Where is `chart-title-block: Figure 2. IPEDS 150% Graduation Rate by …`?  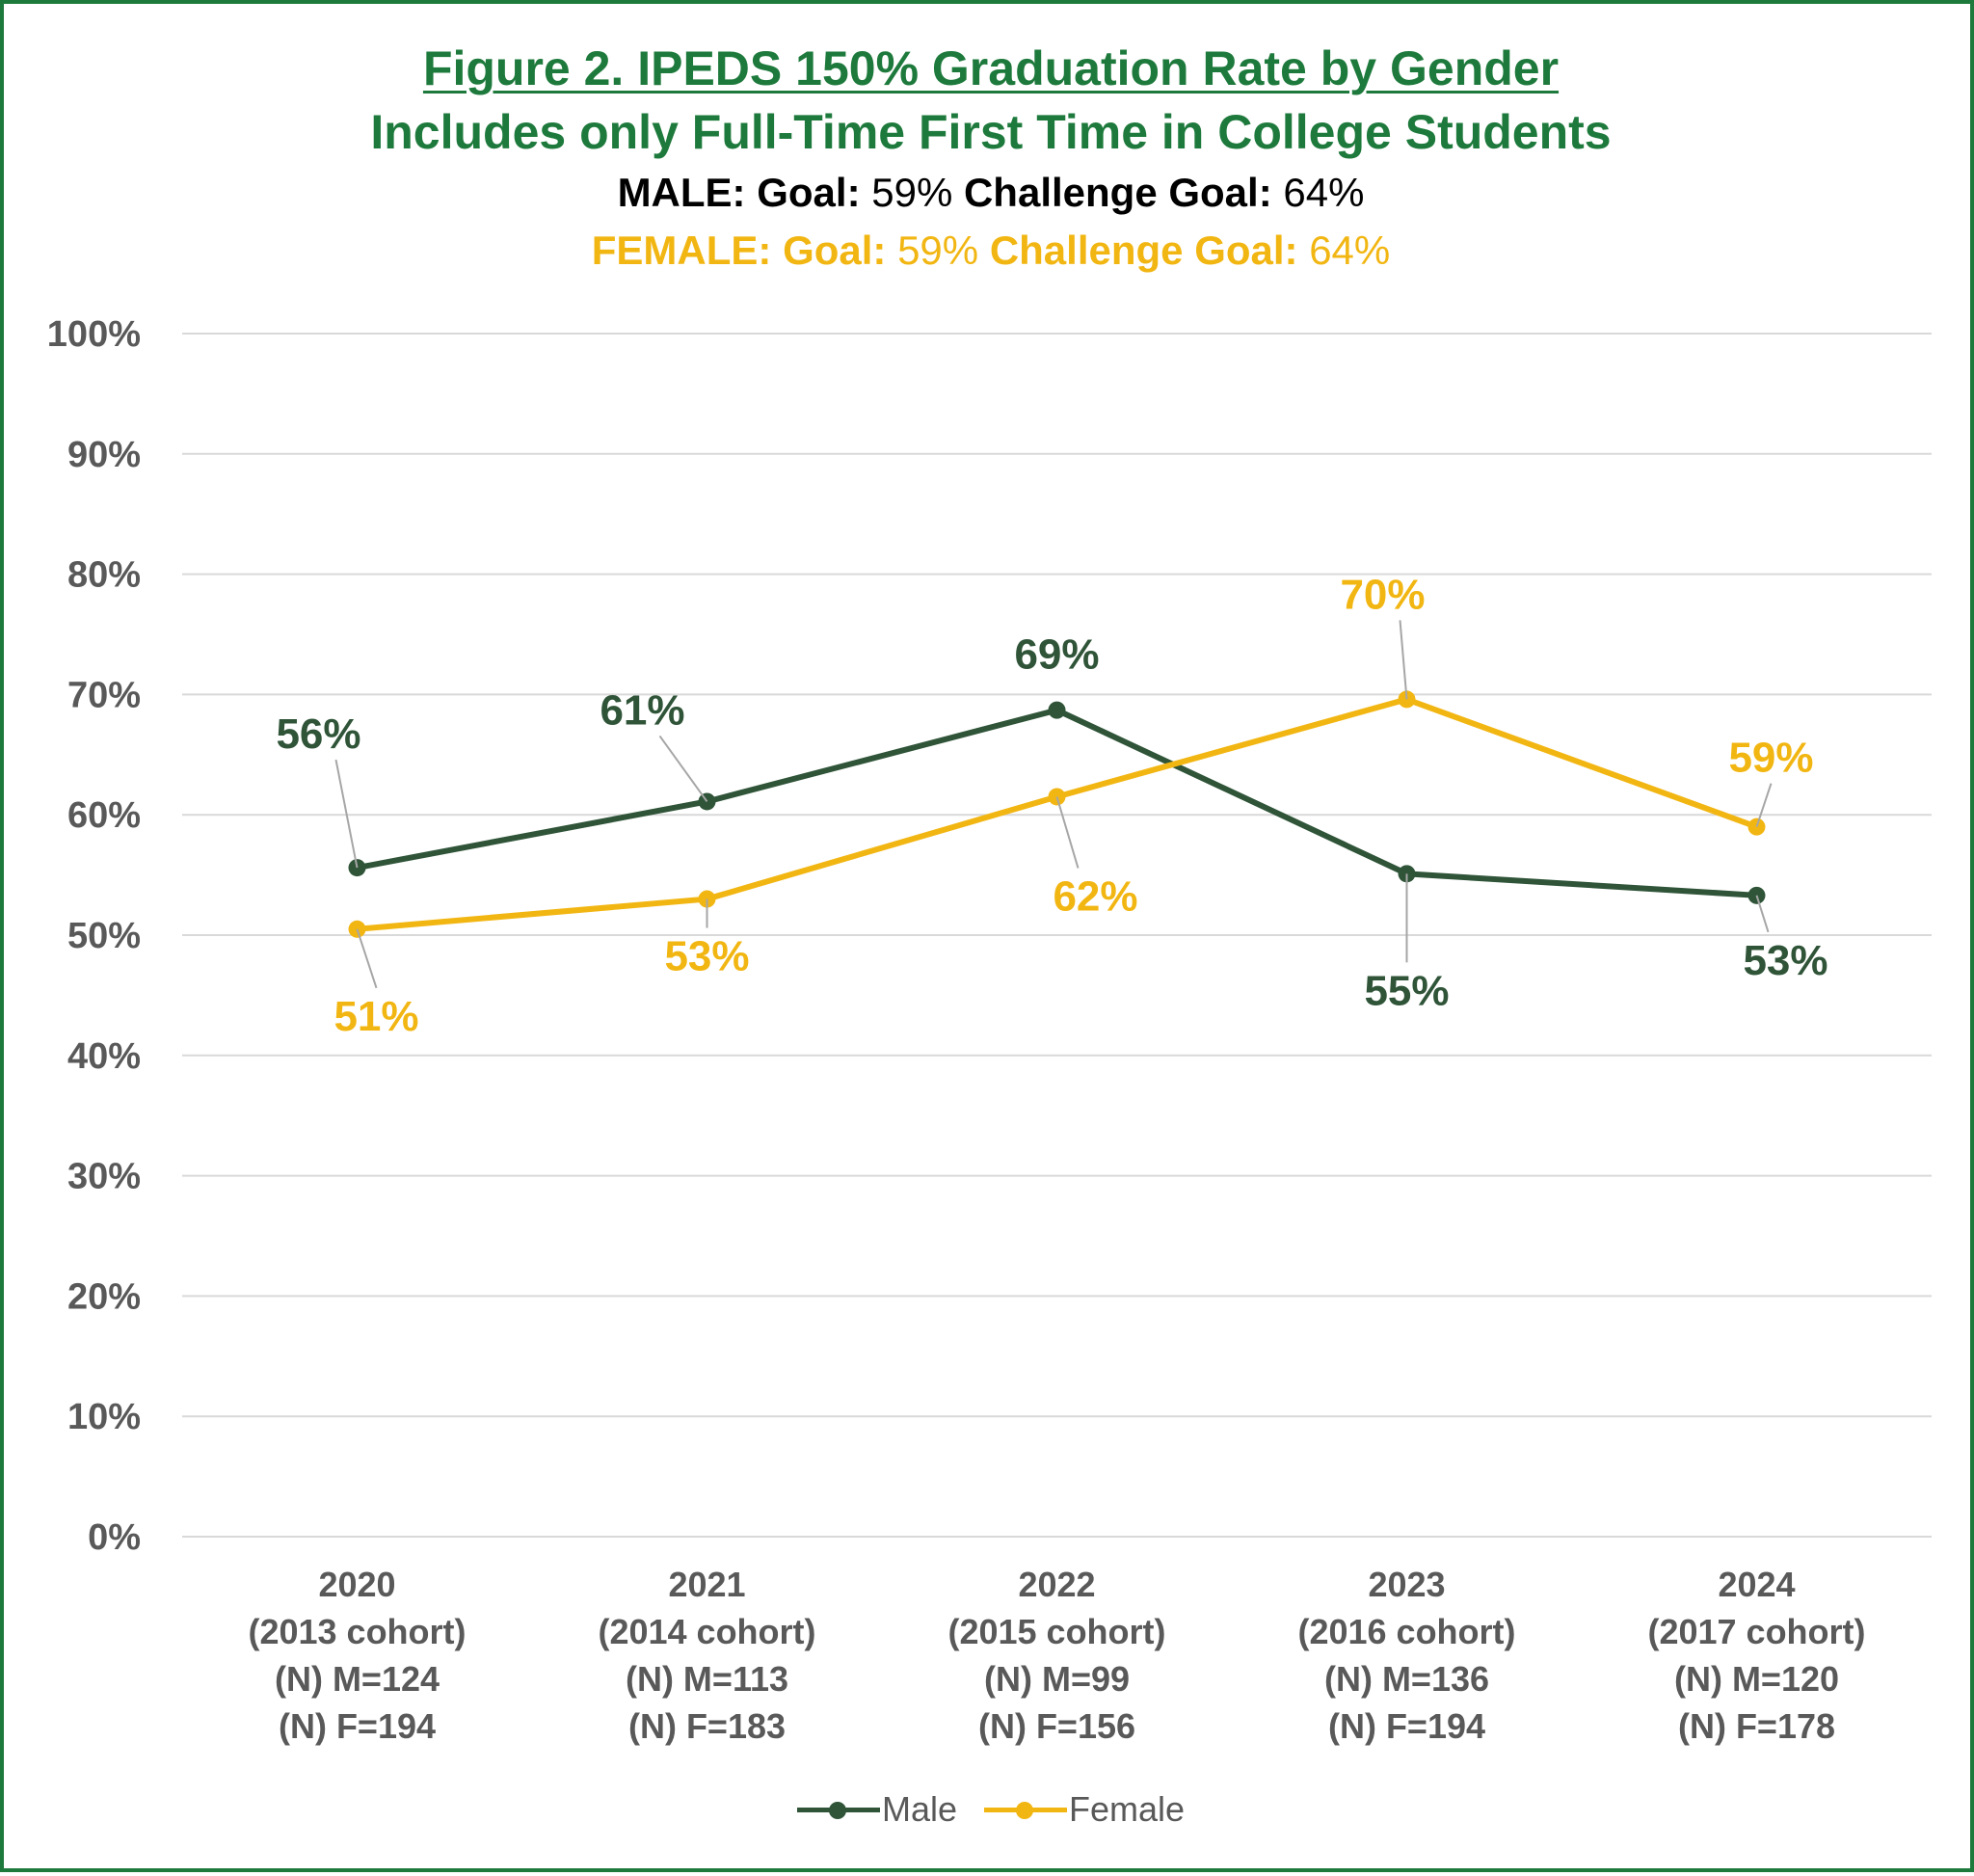
chart-title-block: Figure 2. IPEDS 150% Graduation Rate by … is located at coordinates (989, 158).